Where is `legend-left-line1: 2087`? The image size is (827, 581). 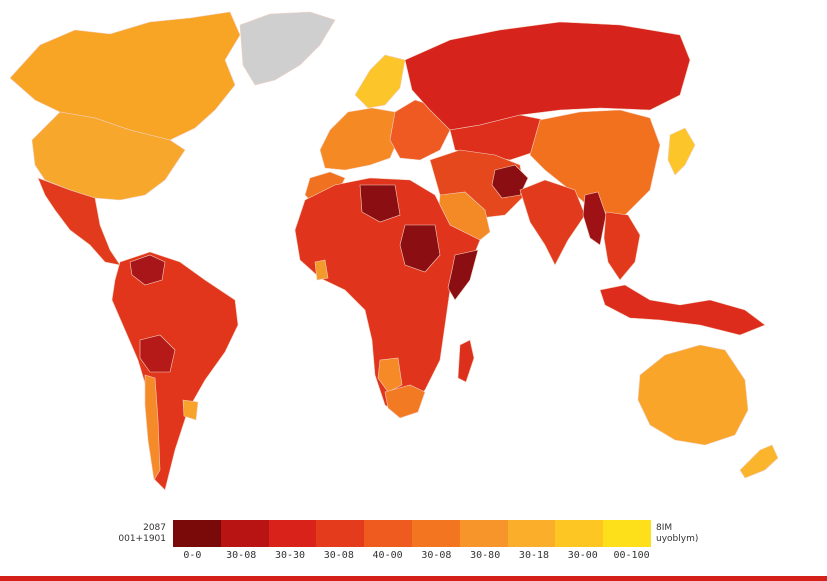
legend-left-line1: 2087 is located at coordinates (154, 528).